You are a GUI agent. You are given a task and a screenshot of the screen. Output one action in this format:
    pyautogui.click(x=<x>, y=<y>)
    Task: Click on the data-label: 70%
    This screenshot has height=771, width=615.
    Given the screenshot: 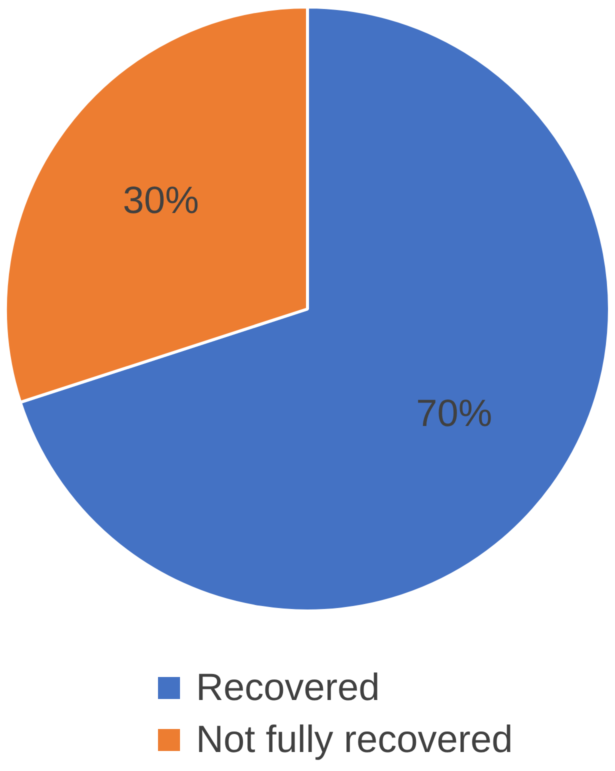 What is the action you would take?
    pyautogui.click(x=454, y=413)
    